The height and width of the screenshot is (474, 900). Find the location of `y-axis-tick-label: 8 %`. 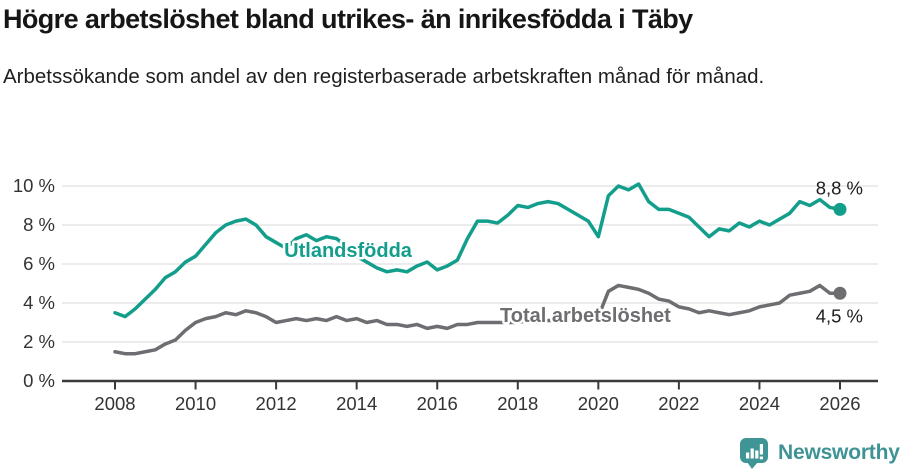

y-axis-tick-label: 8 % is located at coordinates (39, 224).